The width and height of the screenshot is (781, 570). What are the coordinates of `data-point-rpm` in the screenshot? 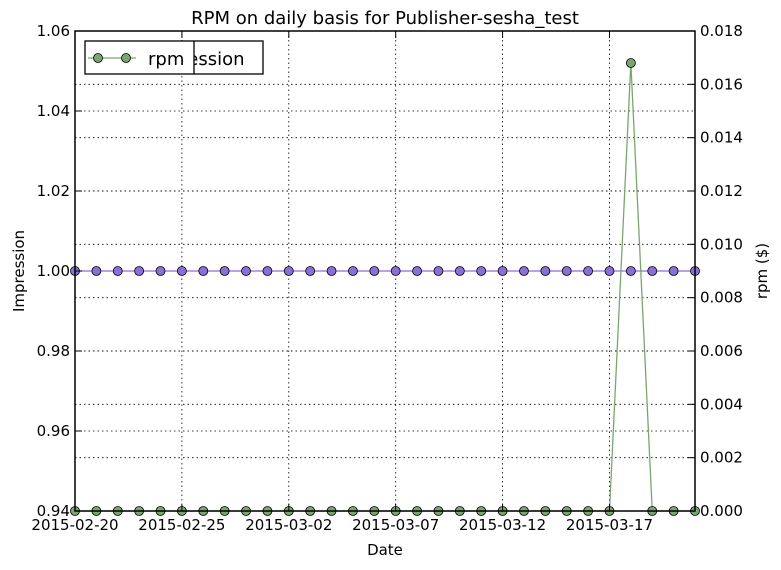 It's located at (630, 63).